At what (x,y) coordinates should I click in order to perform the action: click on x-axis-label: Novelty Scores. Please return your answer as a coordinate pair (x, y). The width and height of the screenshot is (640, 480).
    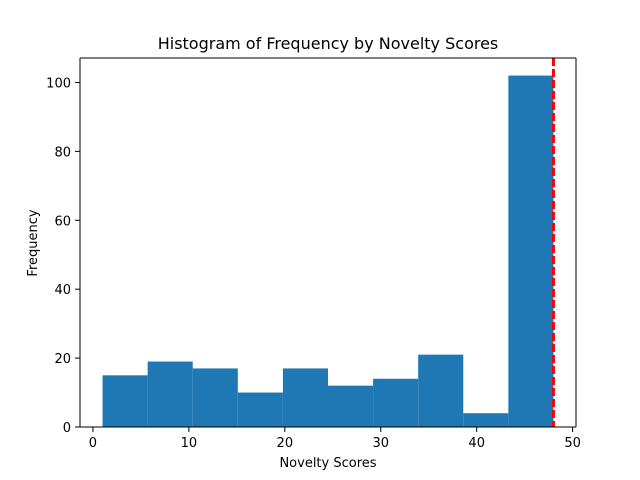
    Looking at the image, I should click on (327, 463).